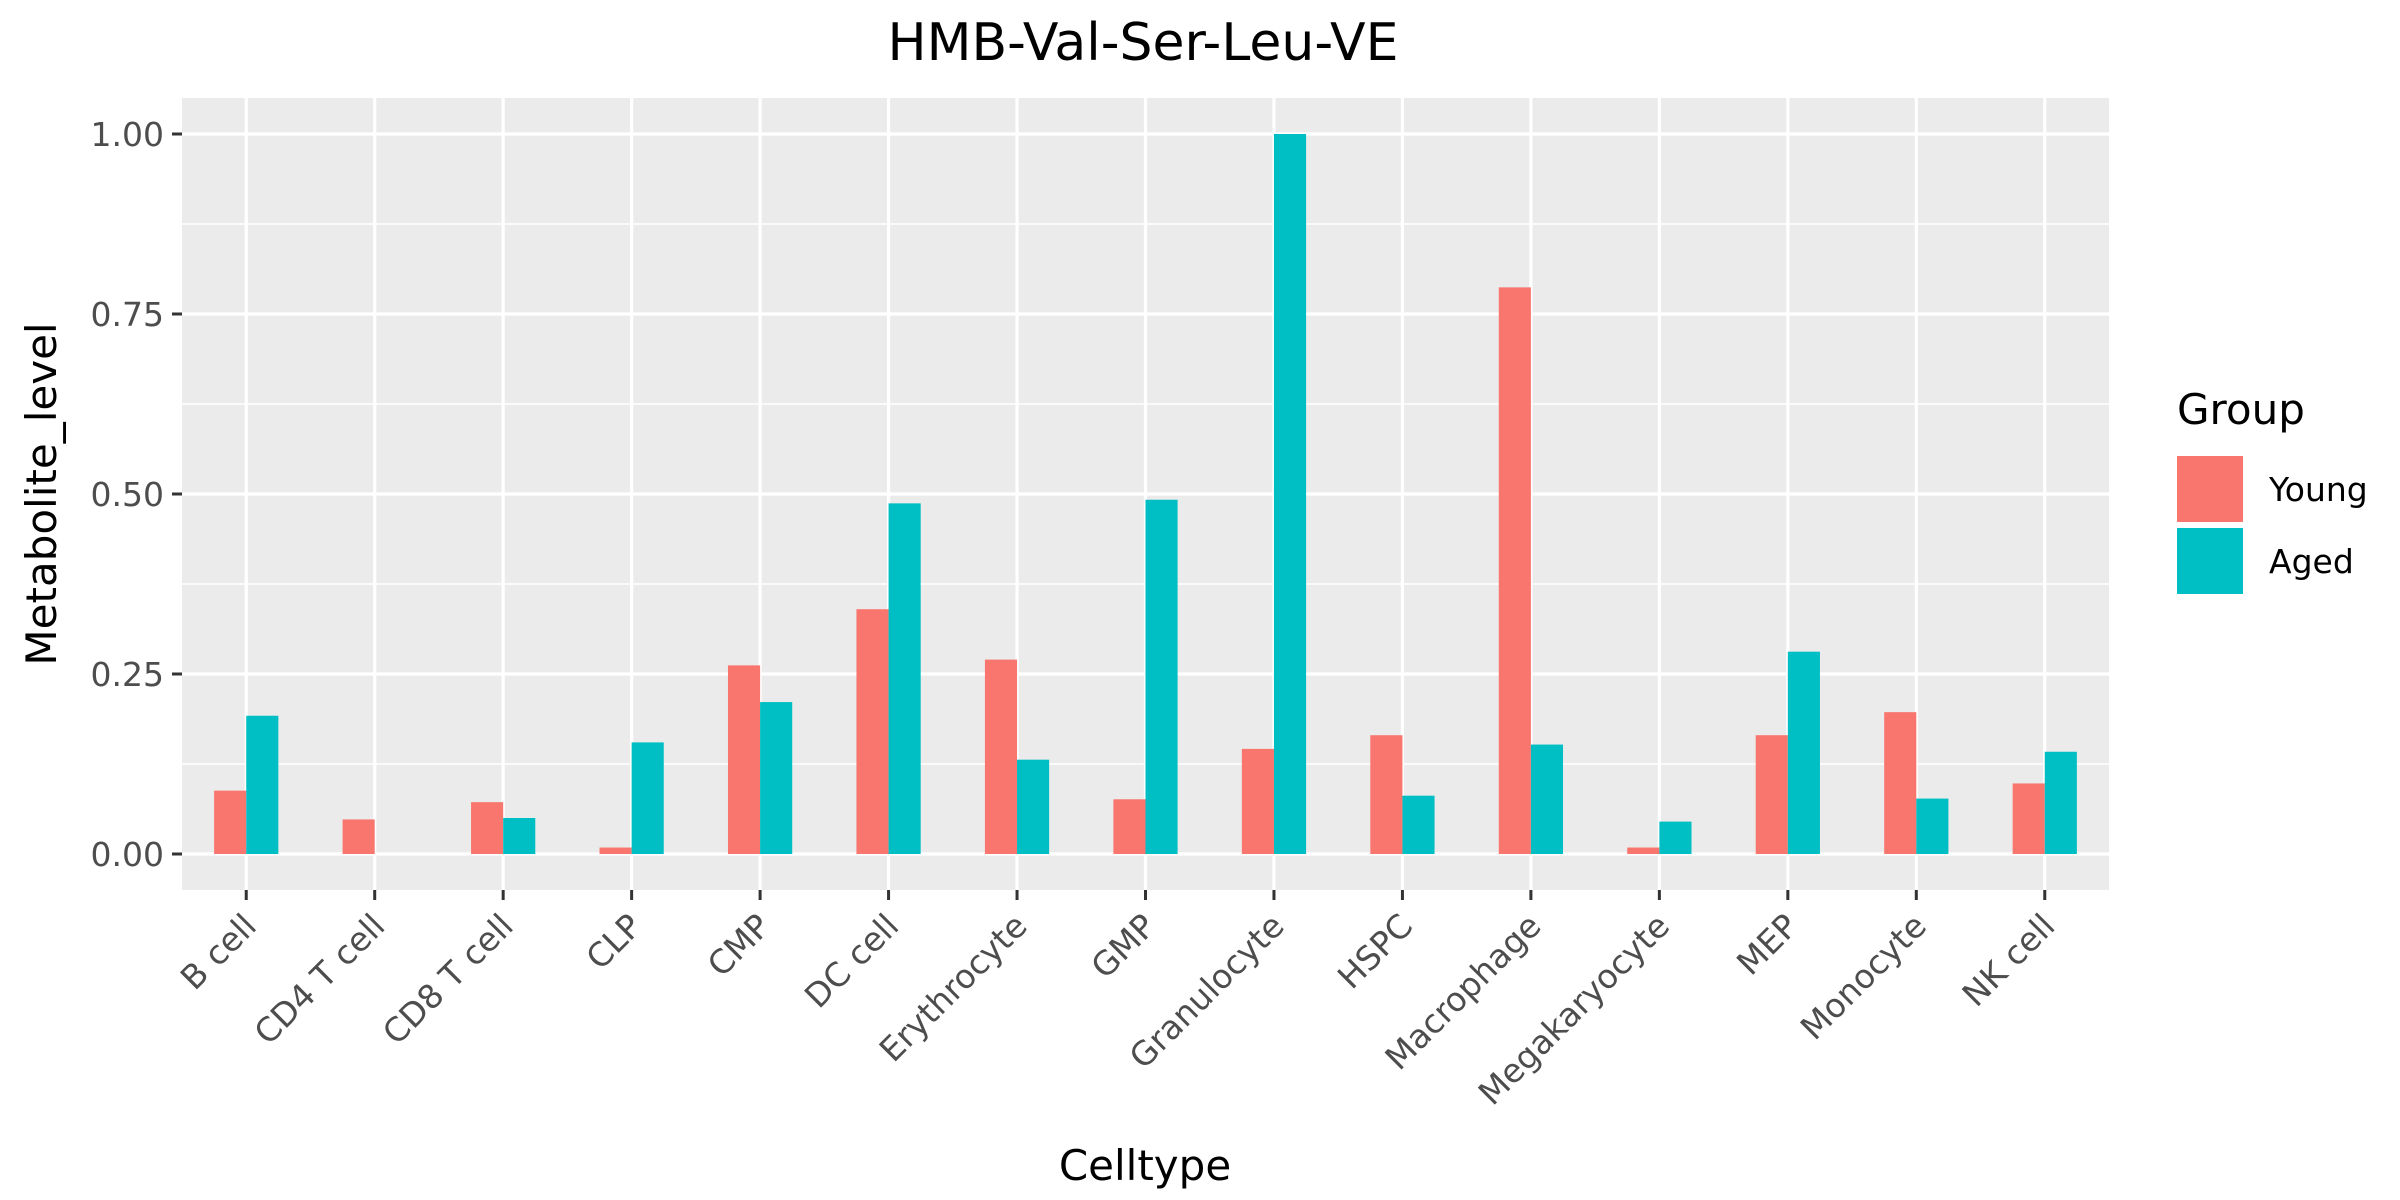  What do you see at coordinates (1375, 951) in the screenshot?
I see `x-tick-label: HSPC` at bounding box center [1375, 951].